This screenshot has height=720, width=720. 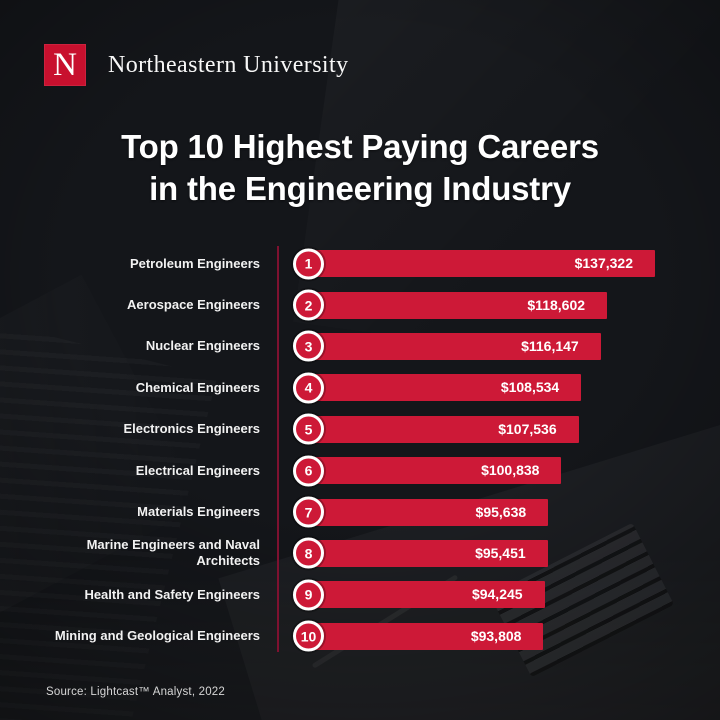 I want to click on bar-track: $94,245 9, so click(x=474, y=595).